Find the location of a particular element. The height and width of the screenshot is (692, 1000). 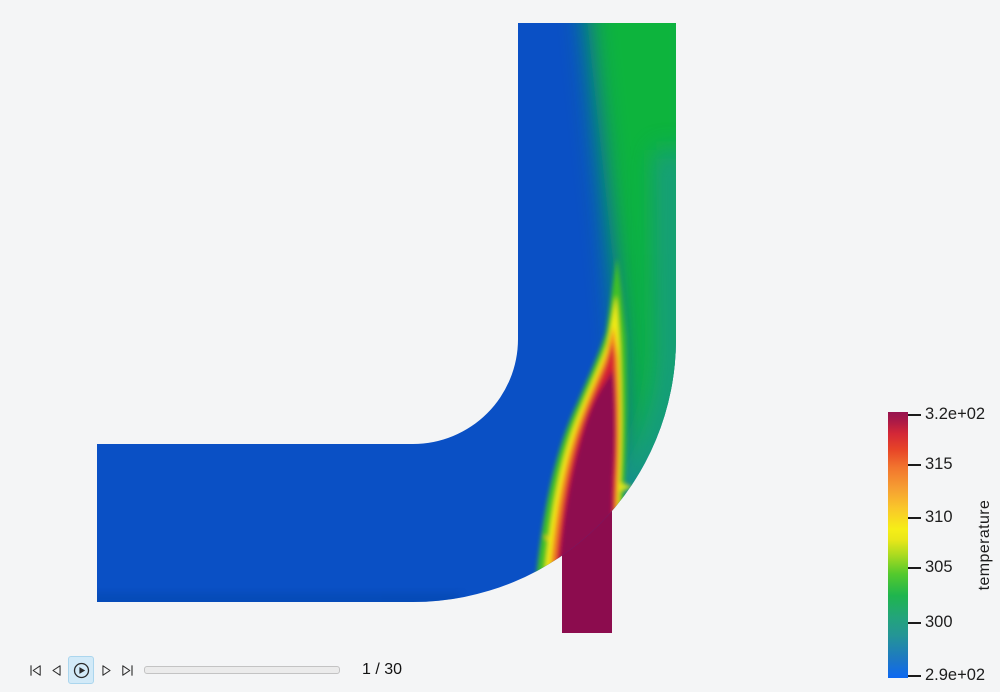

outer-wall-thermal-layer is located at coordinates (640, 330).